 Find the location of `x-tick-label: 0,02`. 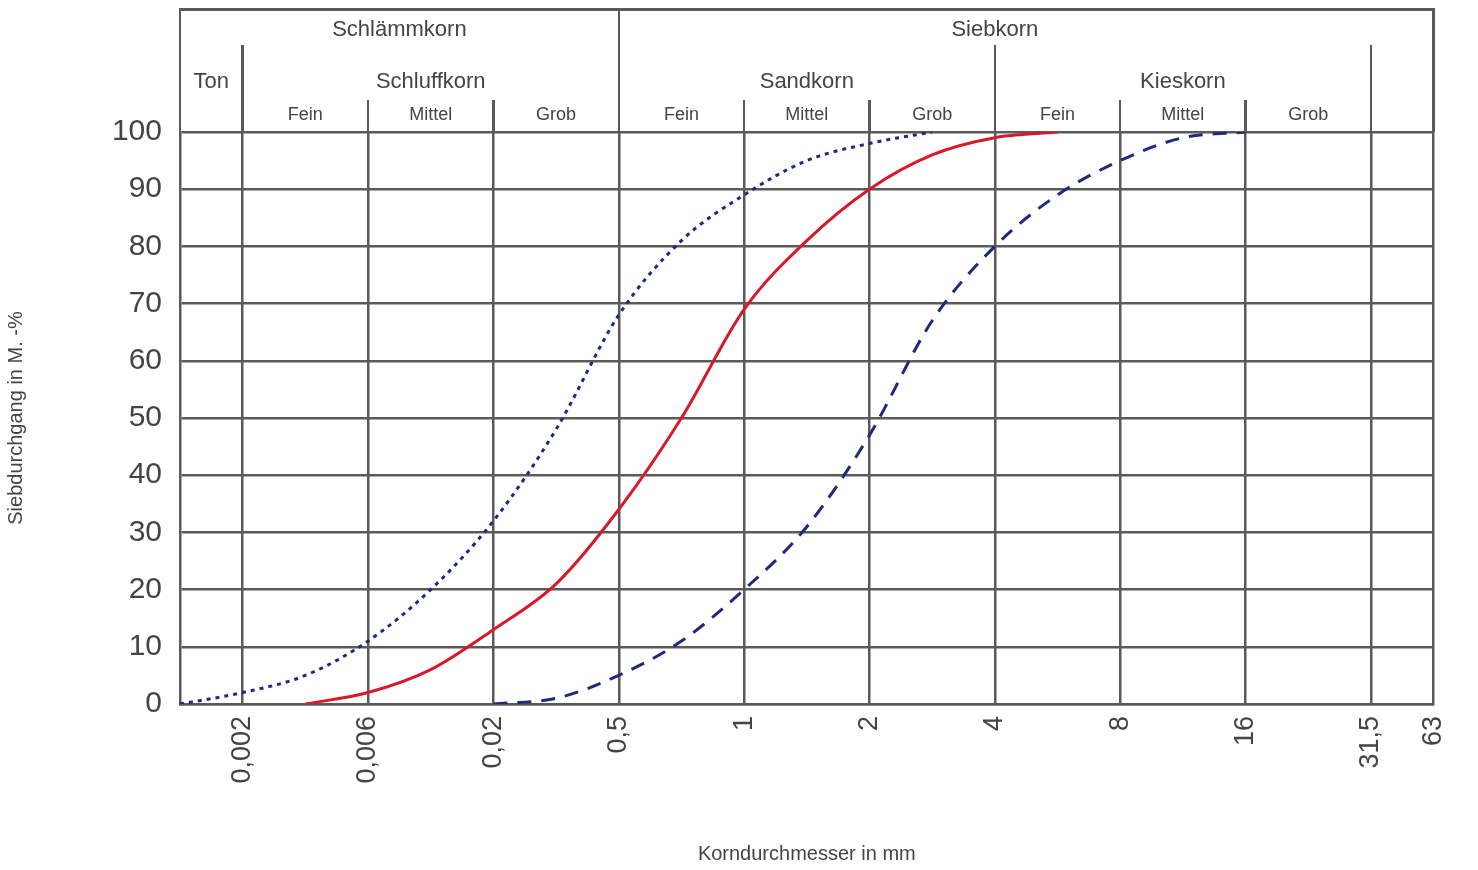

x-tick-label: 0,02 is located at coordinates (491, 742).